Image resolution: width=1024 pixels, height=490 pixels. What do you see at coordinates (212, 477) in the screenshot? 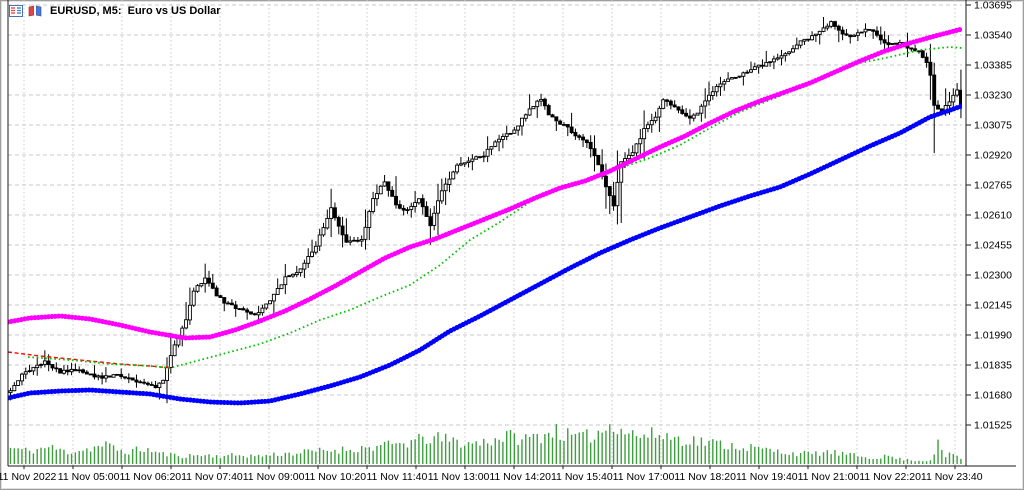
I see `svg-text: 11 Nov 07:40` at bounding box center [212, 477].